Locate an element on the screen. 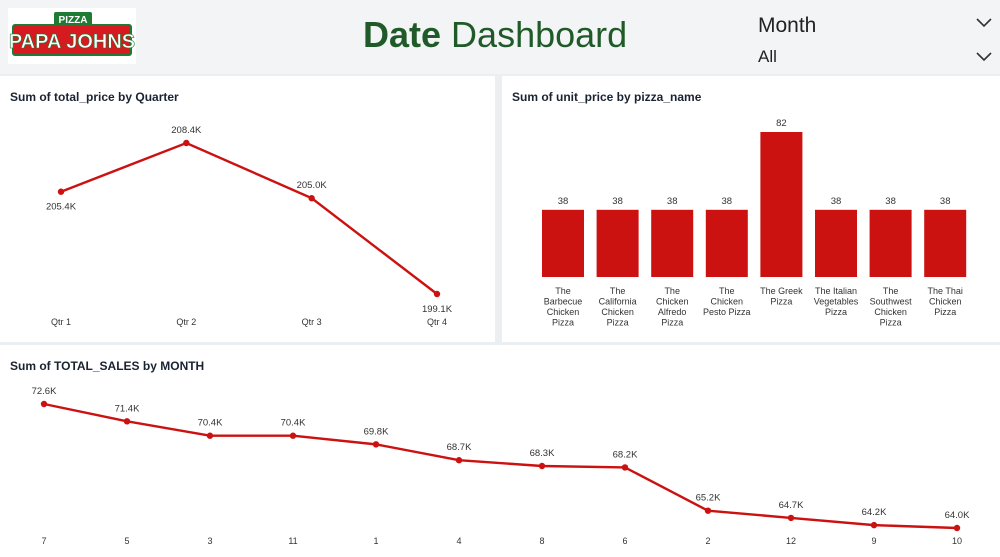 This screenshot has width=1000, height=557. x-tick-label: 3 is located at coordinates (209, 541).